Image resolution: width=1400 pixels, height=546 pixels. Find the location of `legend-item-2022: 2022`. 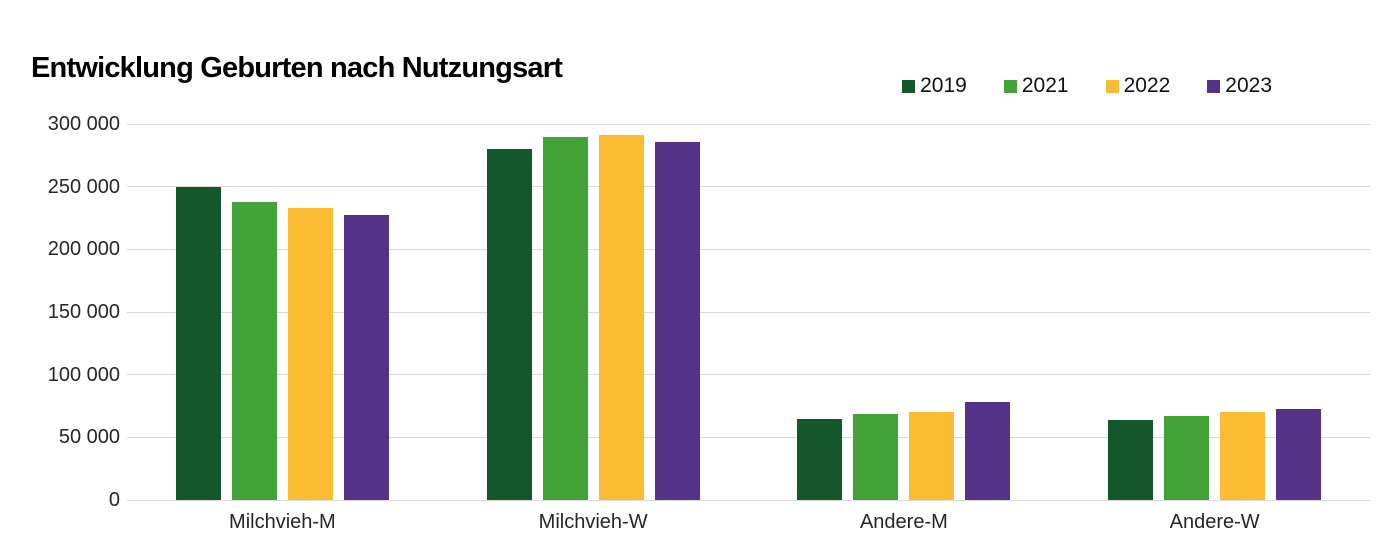

legend-item-2022: 2022 is located at coordinates (1138, 86).